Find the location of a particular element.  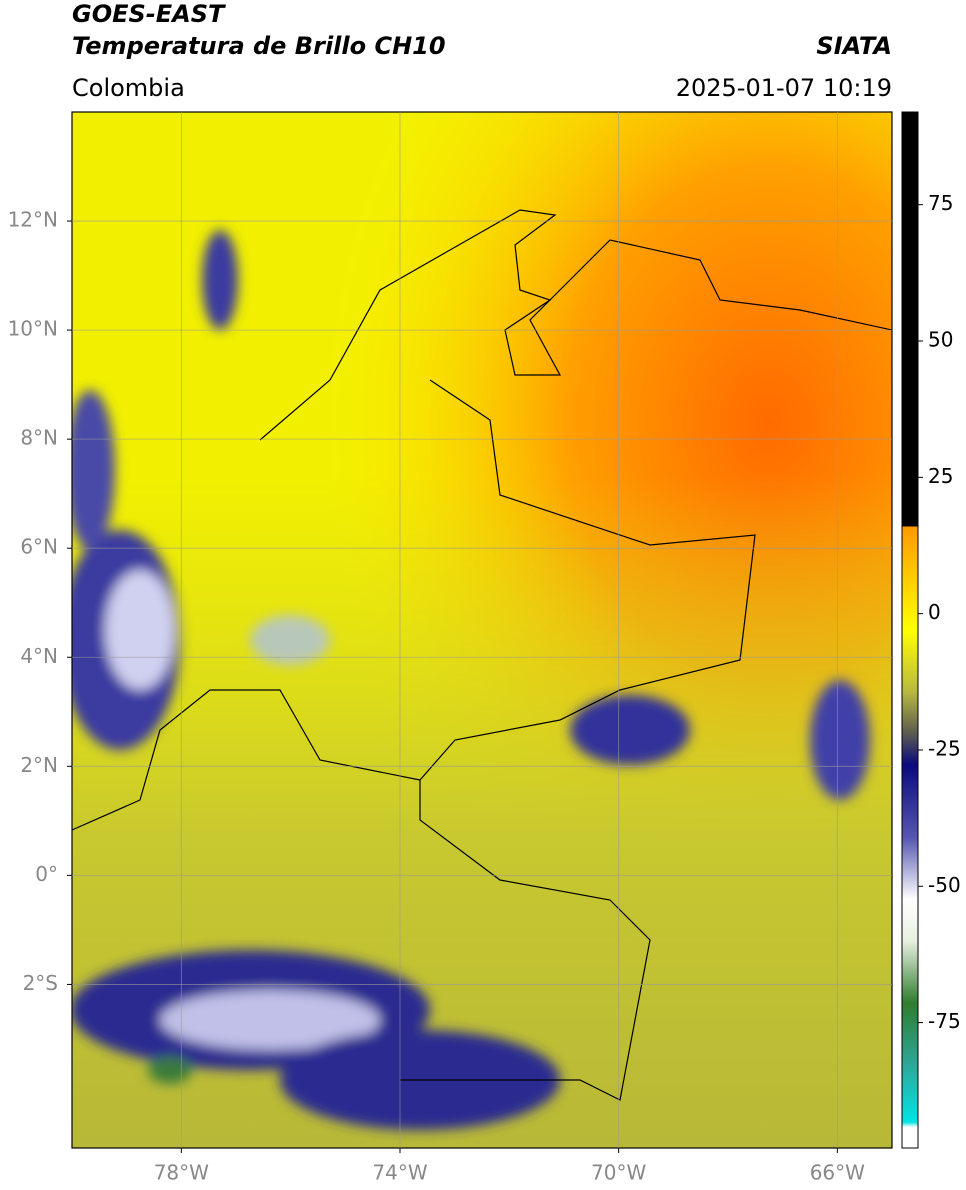

colorbar-tick-label: 0 is located at coordinates (934, 612).